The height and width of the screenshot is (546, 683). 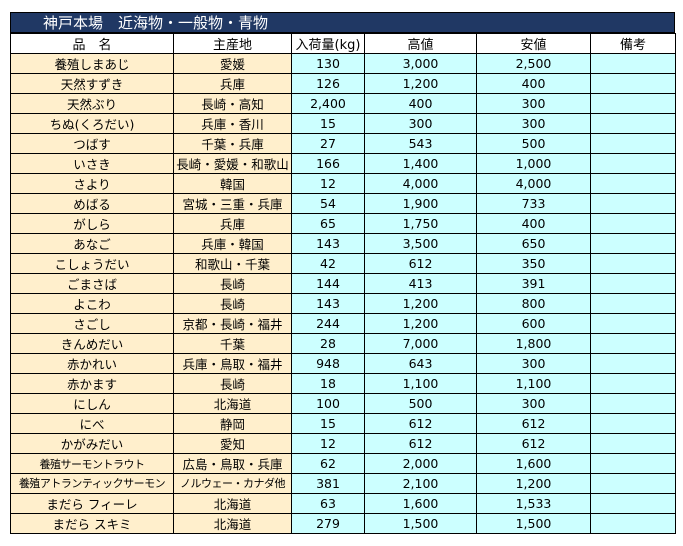 What do you see at coordinates (232, 423) in the screenshot?
I see `cell-origin: 静岡` at bounding box center [232, 423].